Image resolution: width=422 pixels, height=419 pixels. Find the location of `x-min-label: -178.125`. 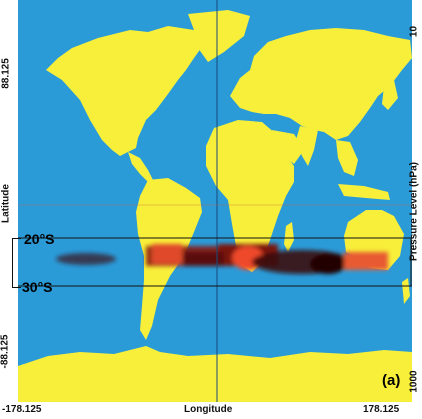

x-min-label: -178.125 is located at coordinates (22, 409).